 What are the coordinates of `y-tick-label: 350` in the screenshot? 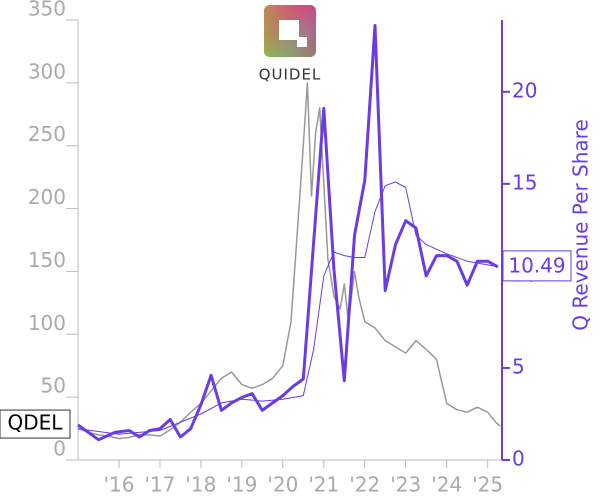 It's located at (47, 10).